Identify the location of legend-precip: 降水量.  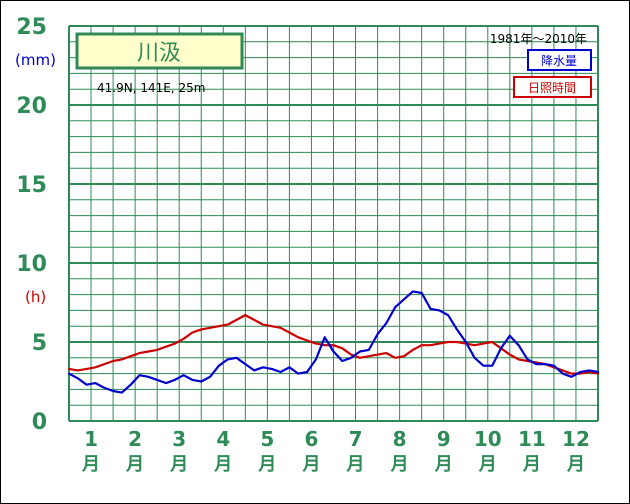
(559, 61).